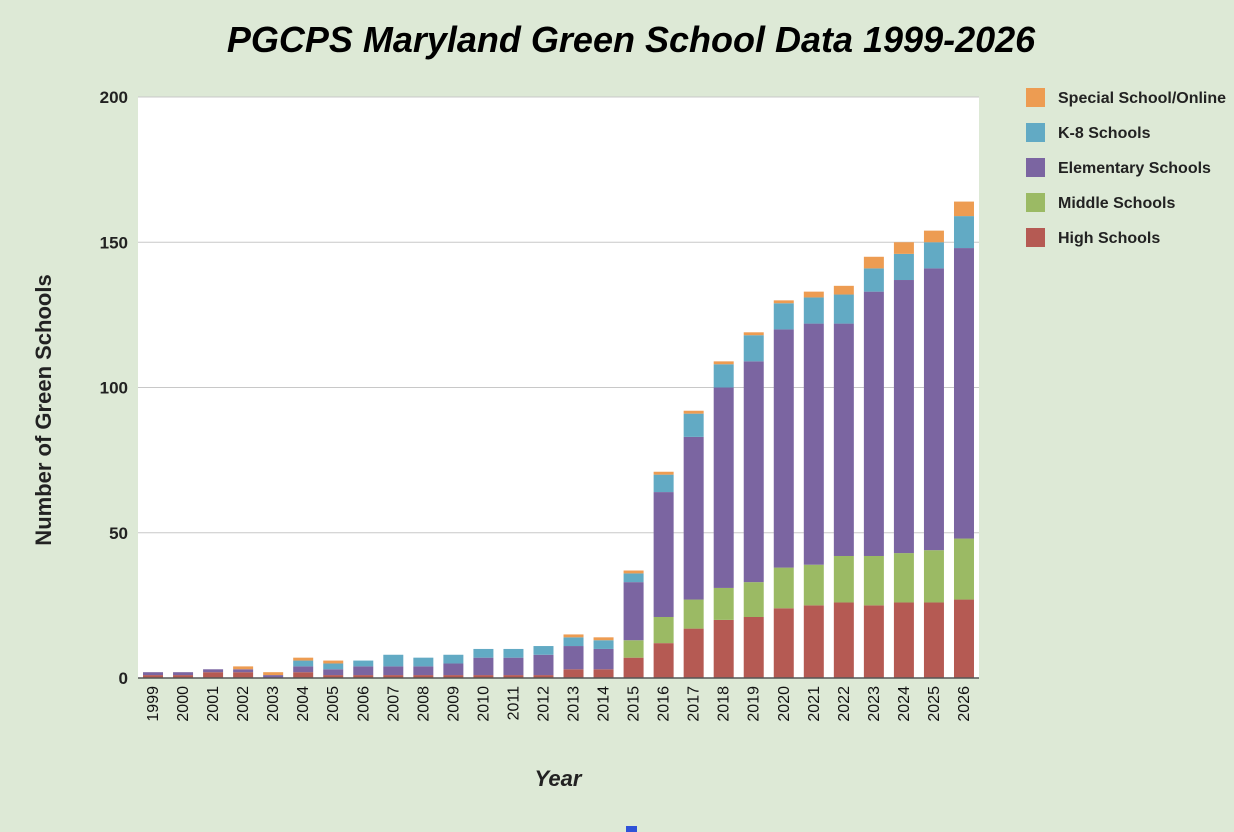 This screenshot has height=832, width=1234. I want to click on x-tick-label: 2011, so click(513, 703).